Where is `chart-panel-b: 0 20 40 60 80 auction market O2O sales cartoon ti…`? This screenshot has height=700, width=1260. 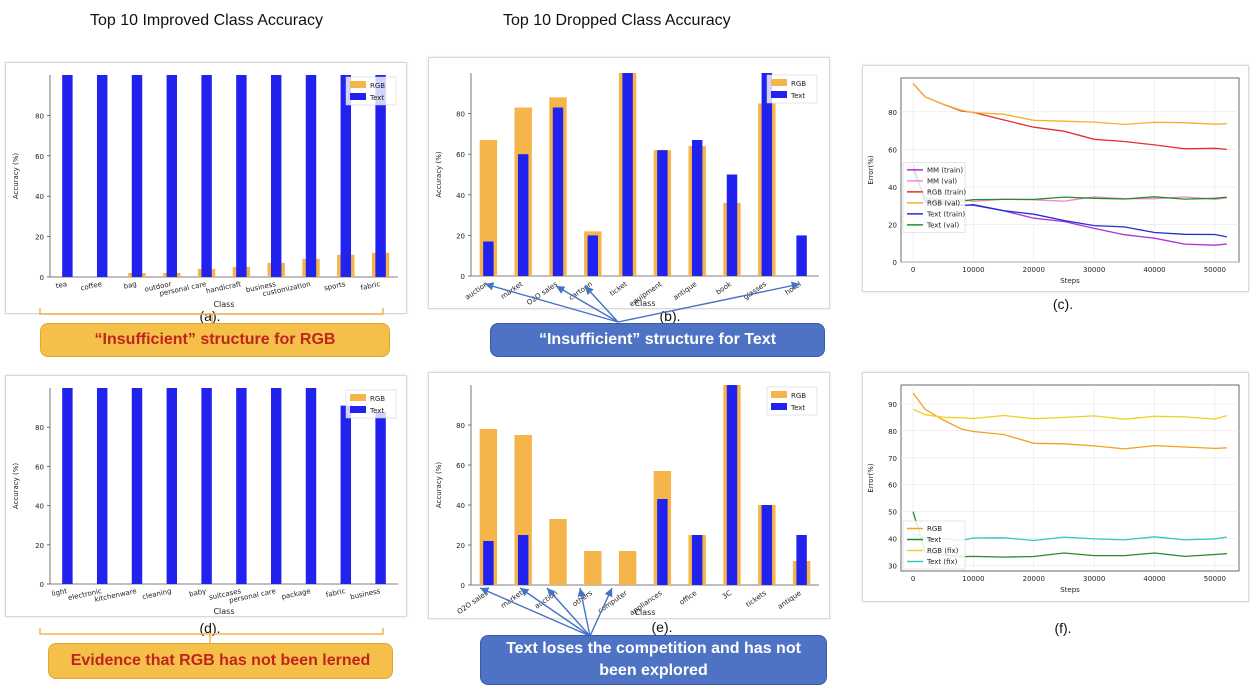 chart-panel-b: 0 20 40 60 80 auction market O2O sales cartoon ti… is located at coordinates (629, 183).